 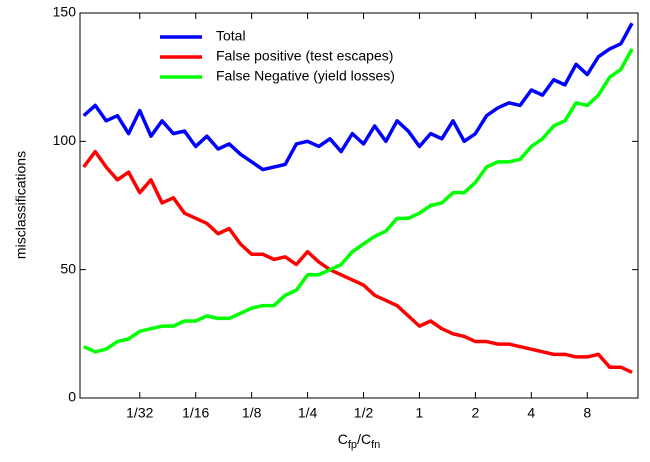 I want to click on x-tick-label: 1, so click(x=420, y=413).